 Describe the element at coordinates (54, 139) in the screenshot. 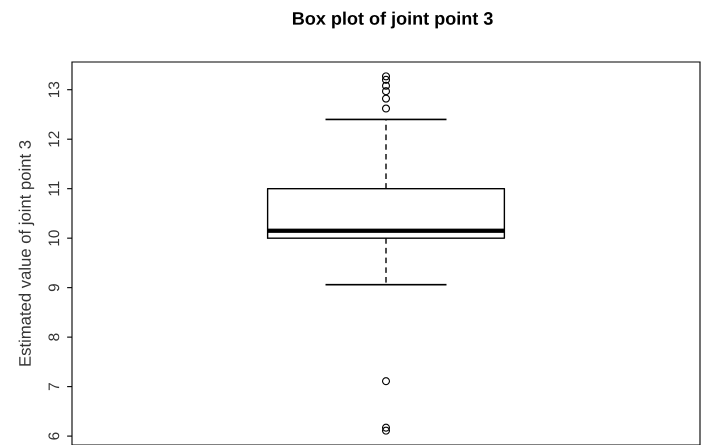

I see `y-tick-label: 12` at that location.